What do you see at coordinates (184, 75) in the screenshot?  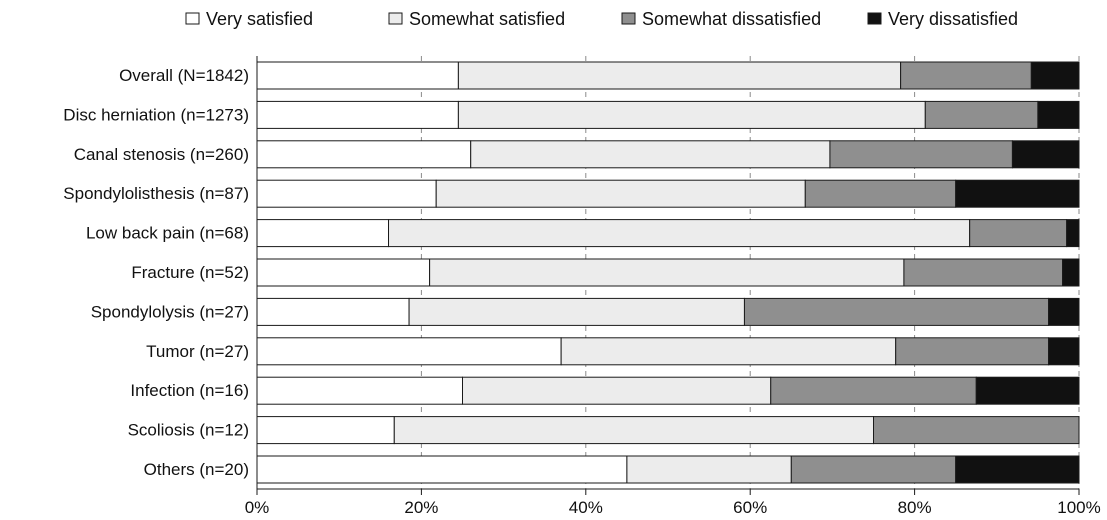 I see `category-label-overall: Overall (N=1842)` at bounding box center [184, 75].